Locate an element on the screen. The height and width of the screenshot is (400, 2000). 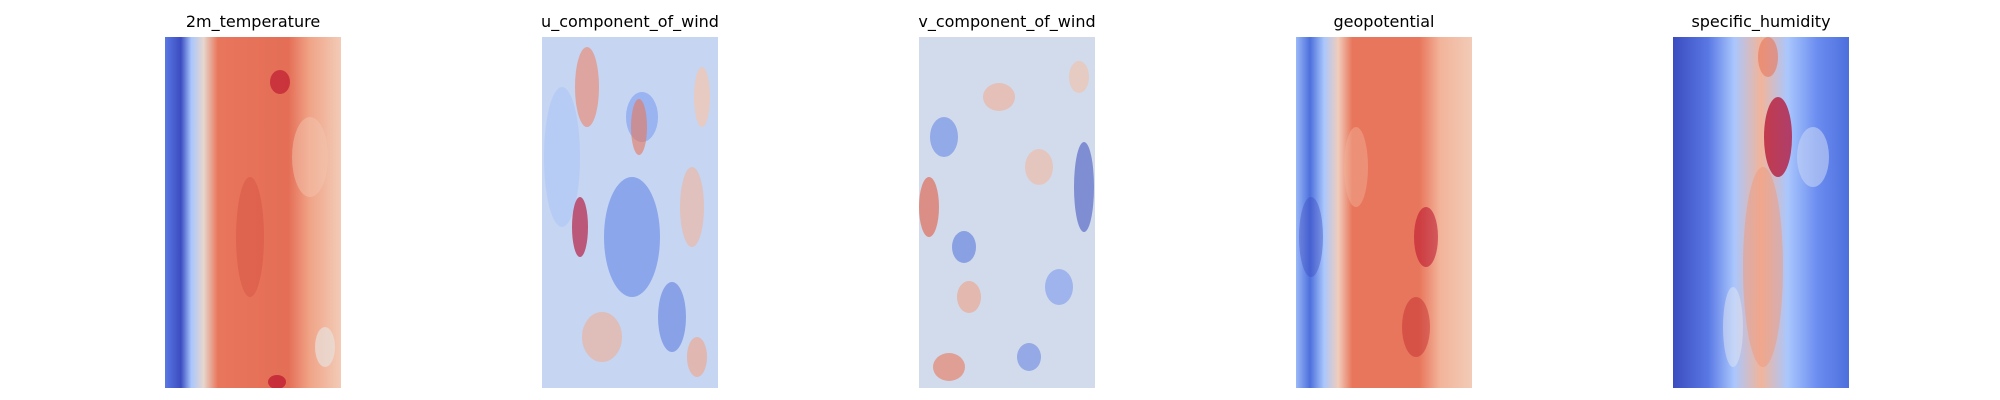
panel-geopotential: geopotential is located at coordinates (1384, 200).